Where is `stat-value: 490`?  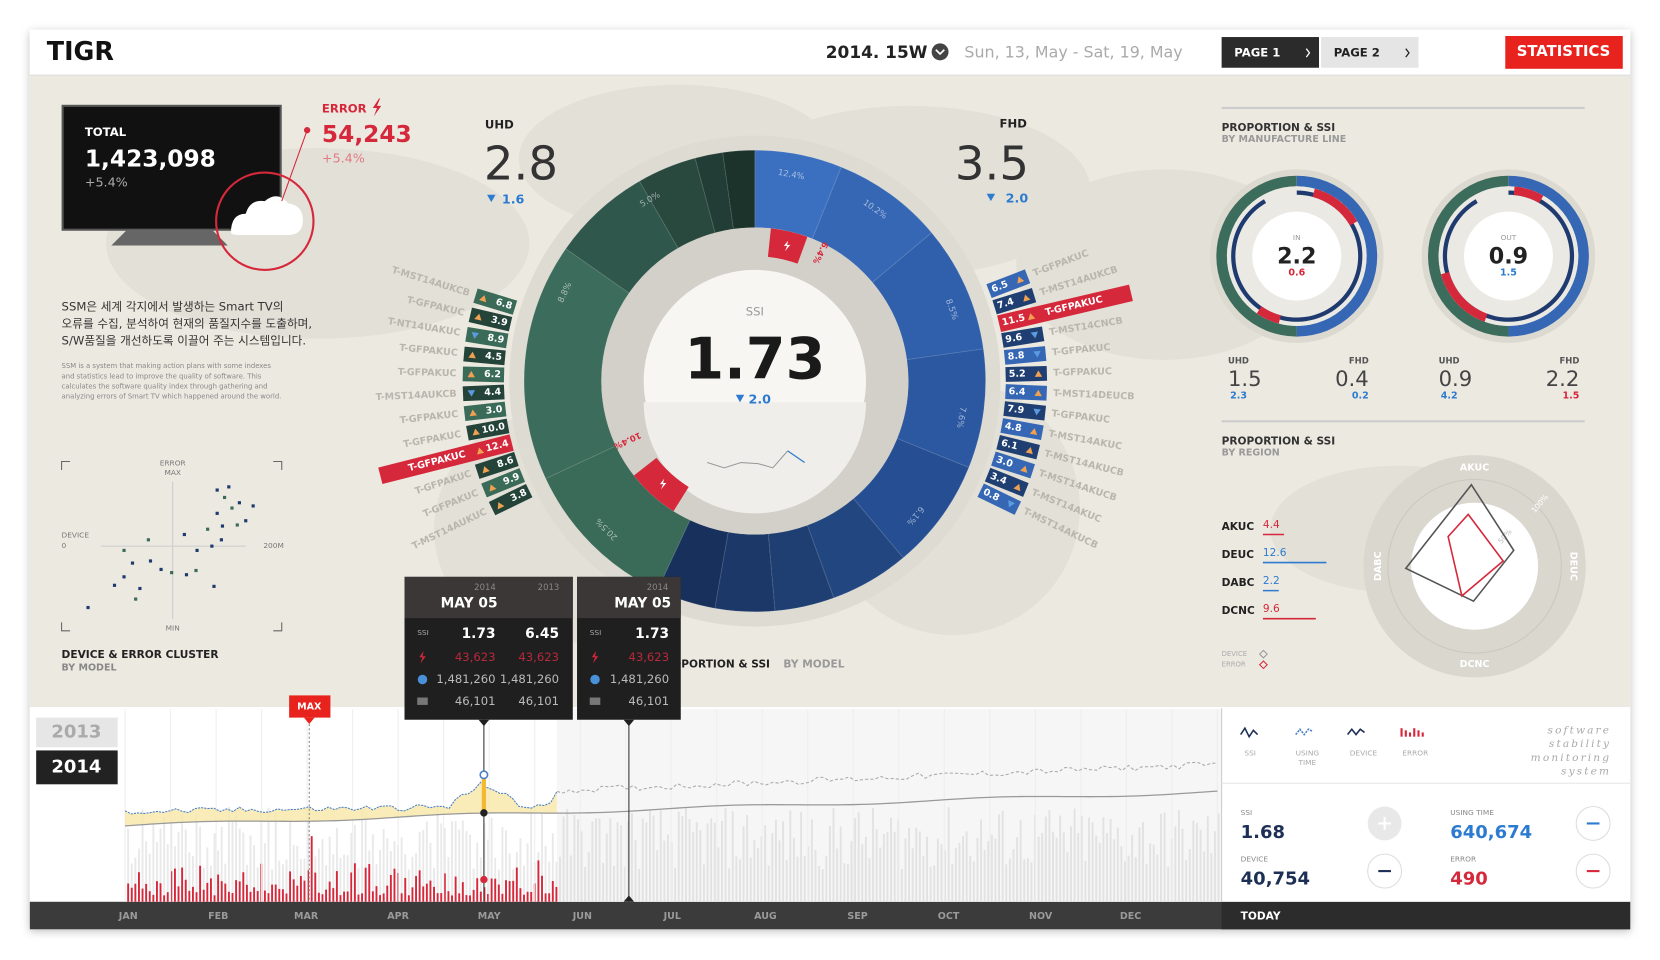 stat-value: 490 is located at coordinates (1469, 879).